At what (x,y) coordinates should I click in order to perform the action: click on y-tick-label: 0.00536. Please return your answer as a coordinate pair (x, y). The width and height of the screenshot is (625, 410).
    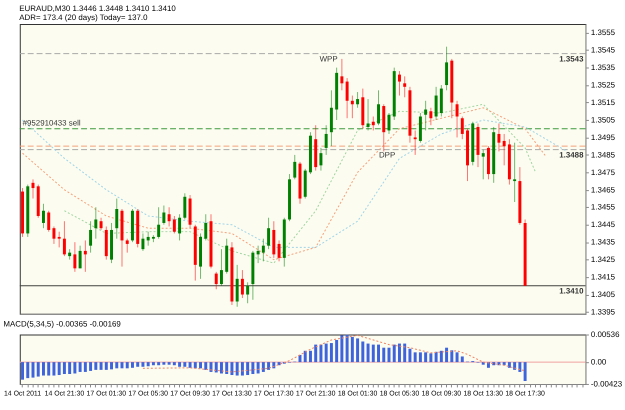
    Looking at the image, I should click on (605, 334).